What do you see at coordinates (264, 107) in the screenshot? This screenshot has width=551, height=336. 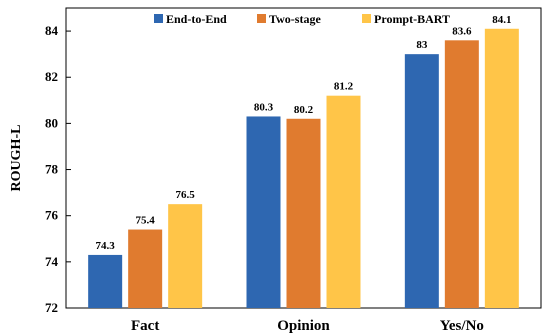 I see `data-label: 80.3` at bounding box center [264, 107].